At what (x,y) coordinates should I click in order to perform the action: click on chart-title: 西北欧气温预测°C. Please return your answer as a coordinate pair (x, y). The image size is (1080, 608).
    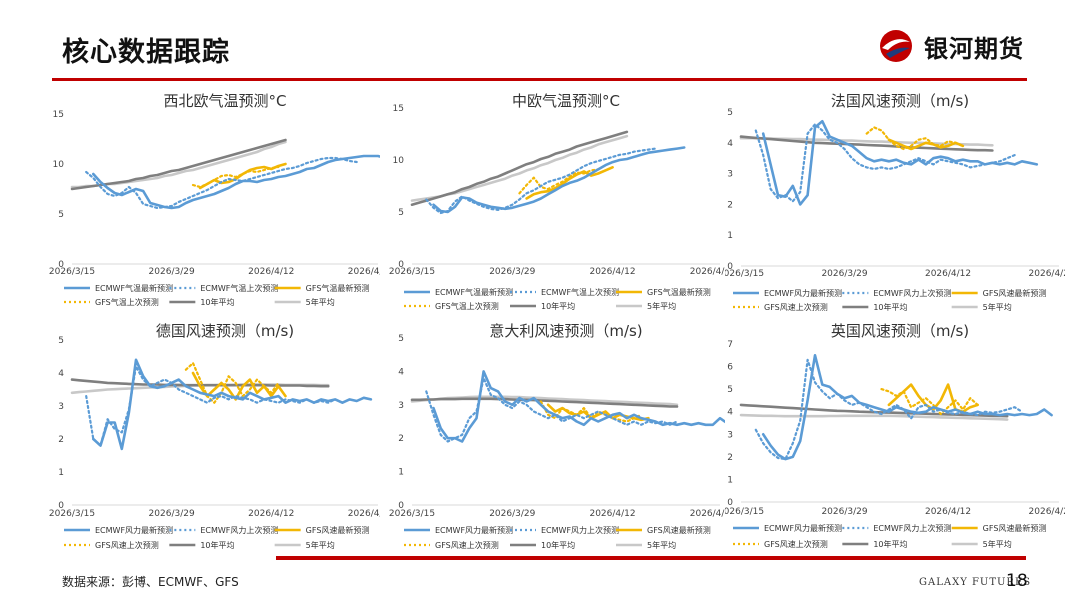
    Looking at the image, I should click on (225, 101).